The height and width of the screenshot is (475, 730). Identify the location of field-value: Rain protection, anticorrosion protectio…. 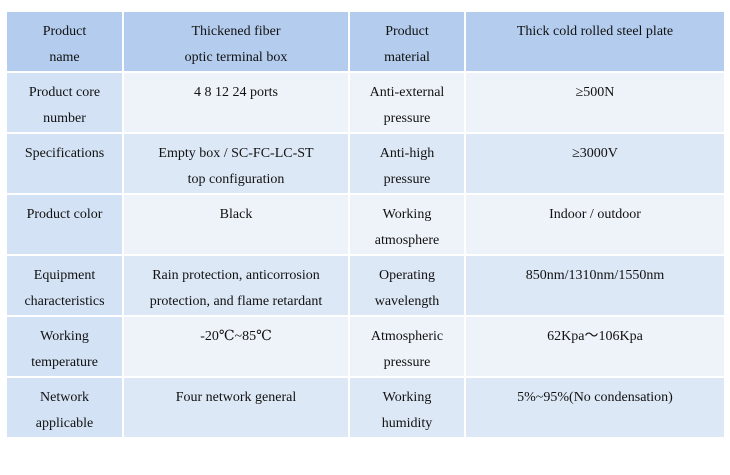
(236, 285).